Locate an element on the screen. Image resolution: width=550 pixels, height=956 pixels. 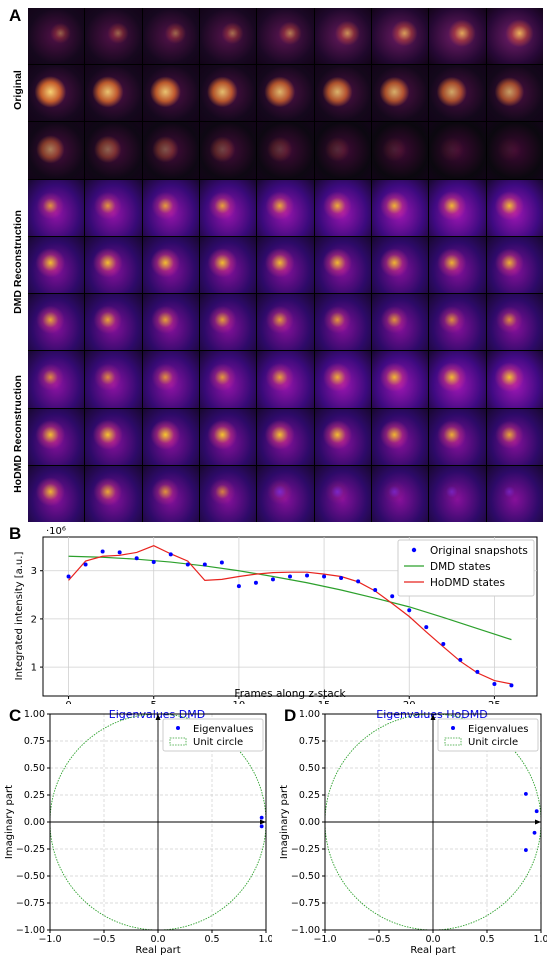
tick-label-x: −1.0 is located at coordinates (49, 939).